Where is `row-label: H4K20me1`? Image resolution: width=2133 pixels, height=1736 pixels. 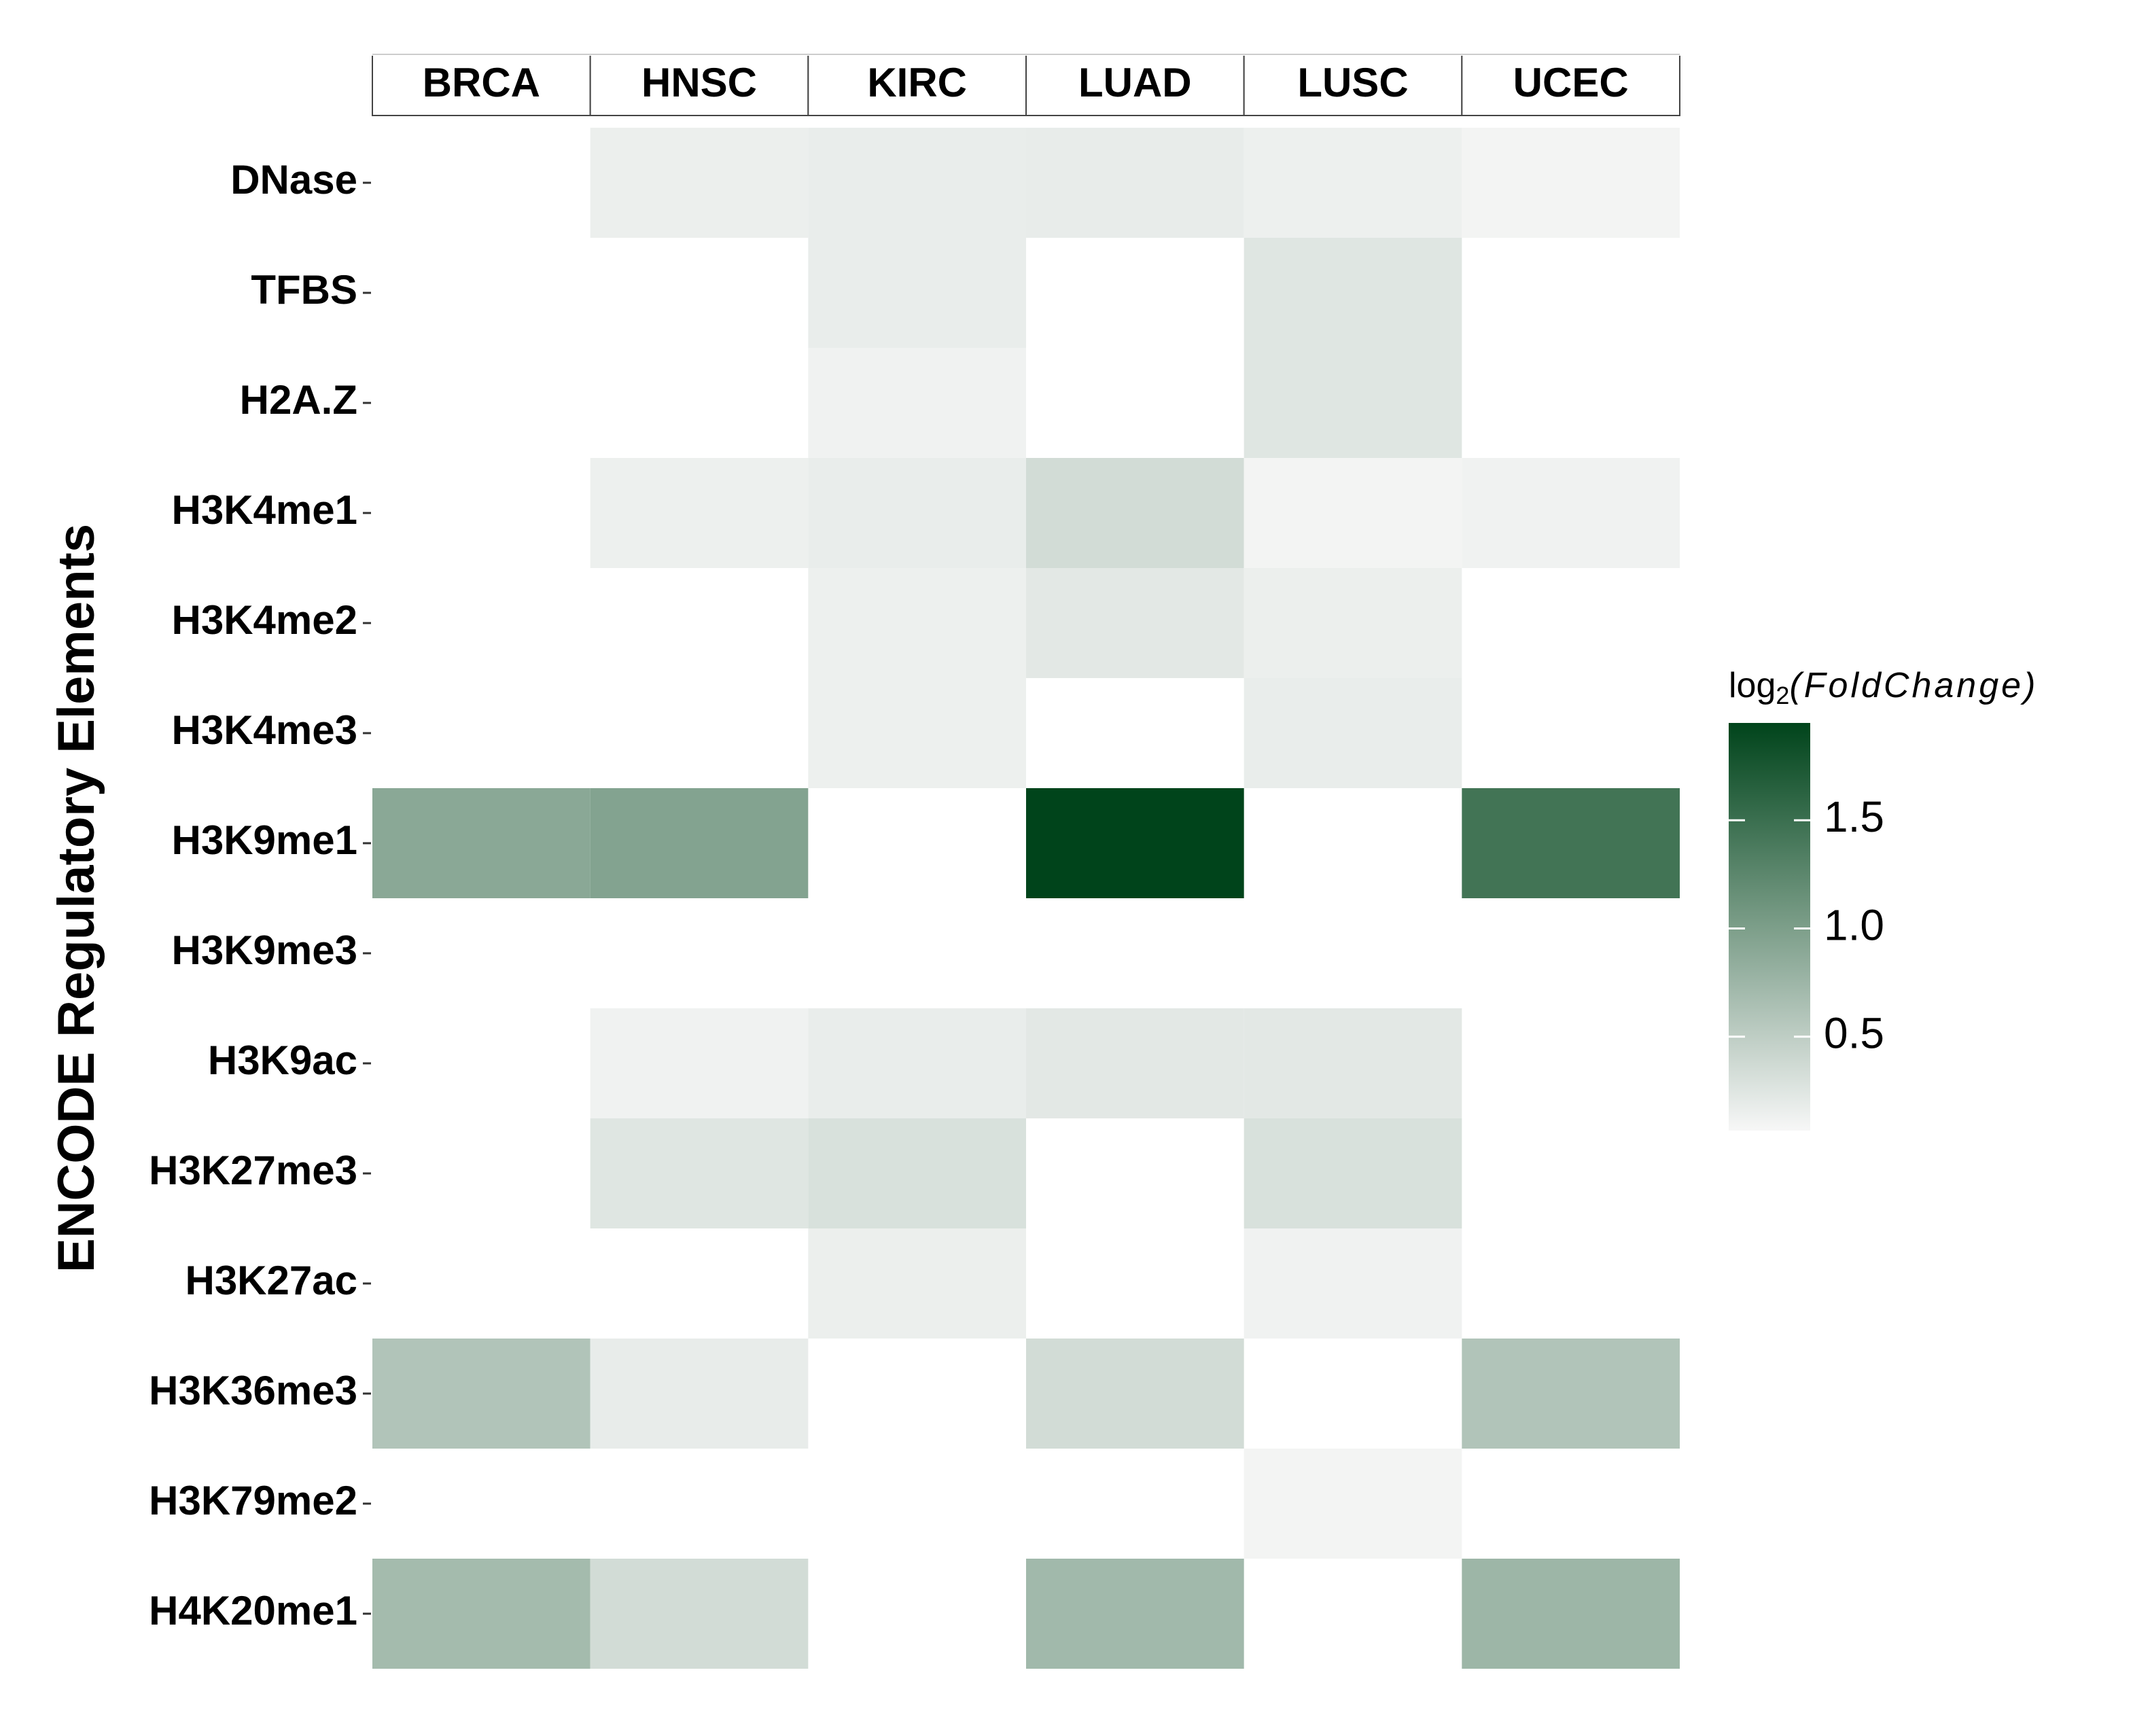 row-label: H4K20me1 is located at coordinates (253, 1610).